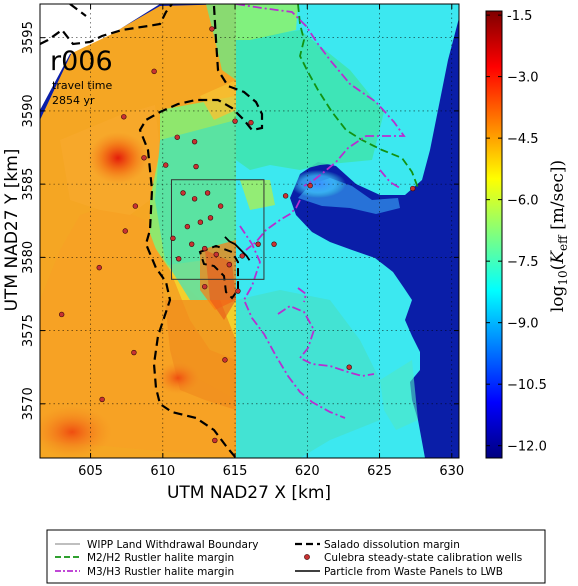 This screenshot has height=586, width=578. I want to click on y-axis-label: UTM NAD27 Y [km], so click(12, 230).